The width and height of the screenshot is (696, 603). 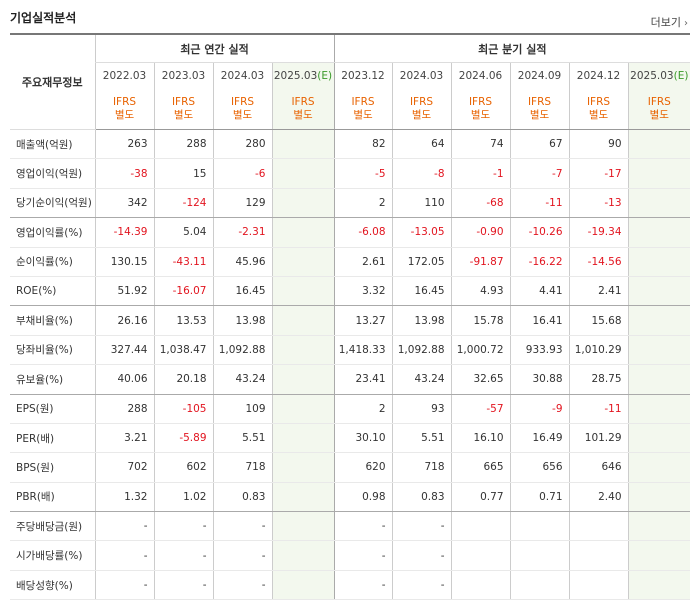 What do you see at coordinates (480, 409) in the screenshot?
I see `table-cell: -57` at bounding box center [480, 409].